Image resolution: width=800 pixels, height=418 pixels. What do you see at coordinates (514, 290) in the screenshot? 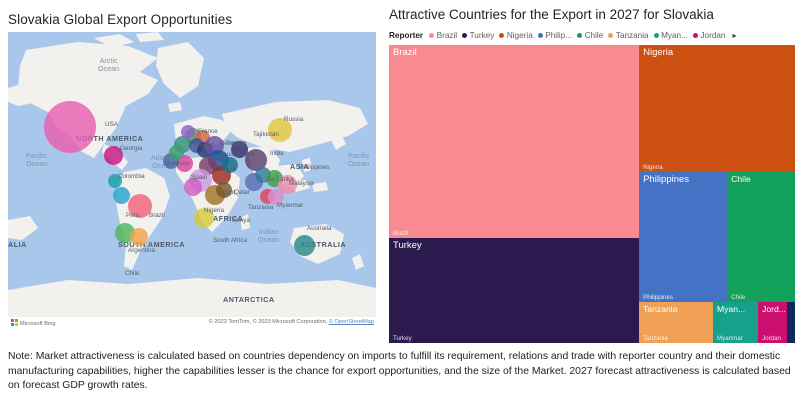
I see `treemap-tile: Turkey Turkey` at bounding box center [514, 290].